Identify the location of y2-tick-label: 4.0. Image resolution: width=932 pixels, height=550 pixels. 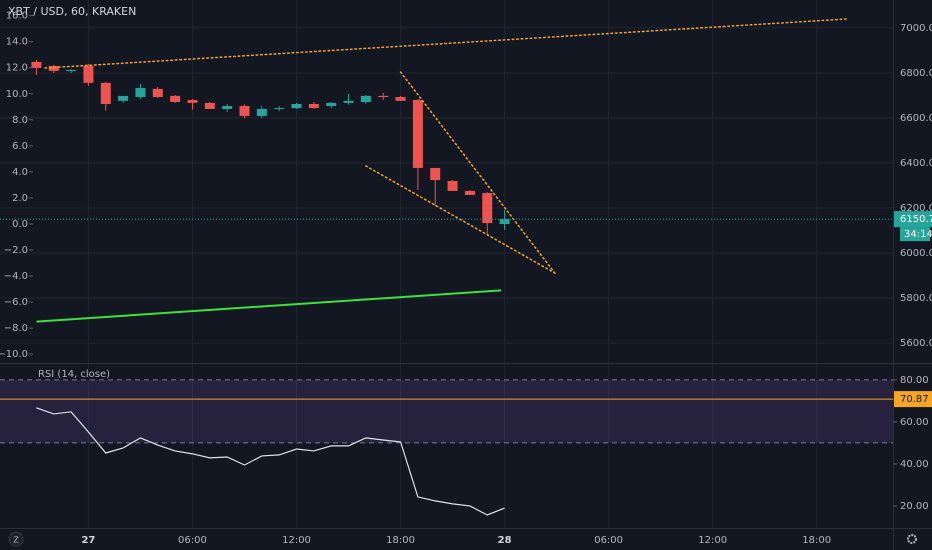
(20, 172).